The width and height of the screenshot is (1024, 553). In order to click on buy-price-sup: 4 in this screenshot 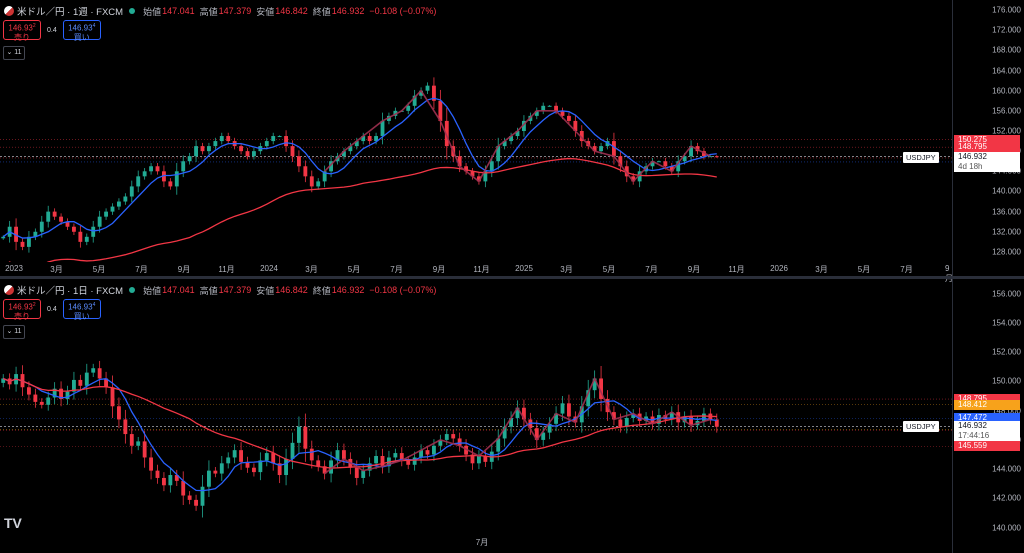, I will do `click(94, 26)`.